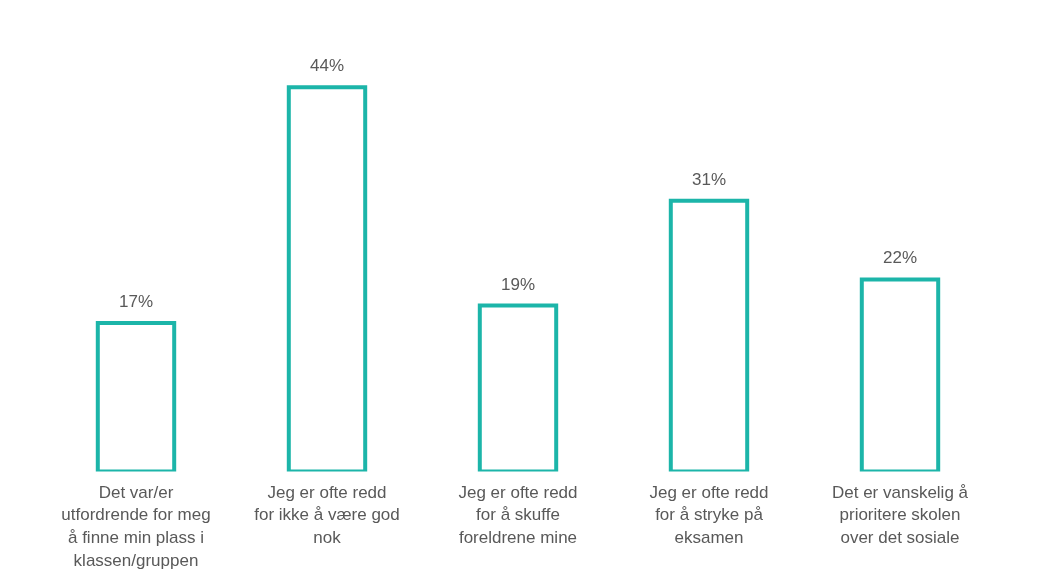  Describe the element at coordinates (709, 515) in the screenshot. I see `x-tick-label: Jeg er ofte redd for å stryke på eksamen` at that location.